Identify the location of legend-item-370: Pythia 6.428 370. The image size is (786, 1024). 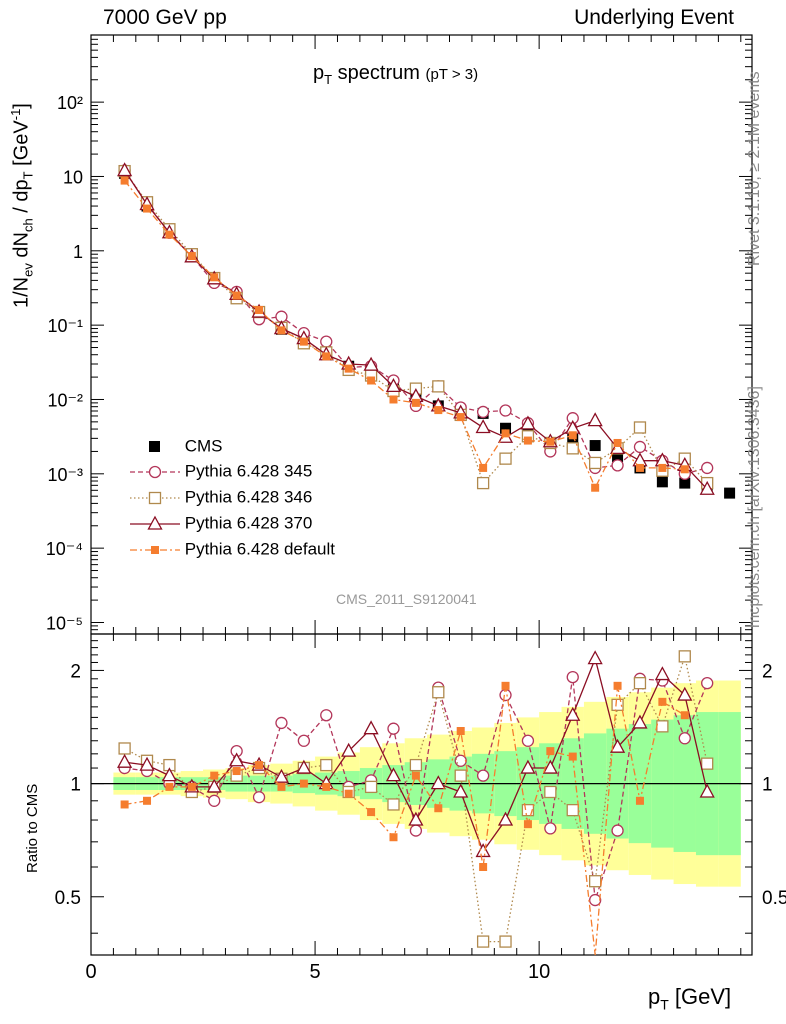
(221, 525).